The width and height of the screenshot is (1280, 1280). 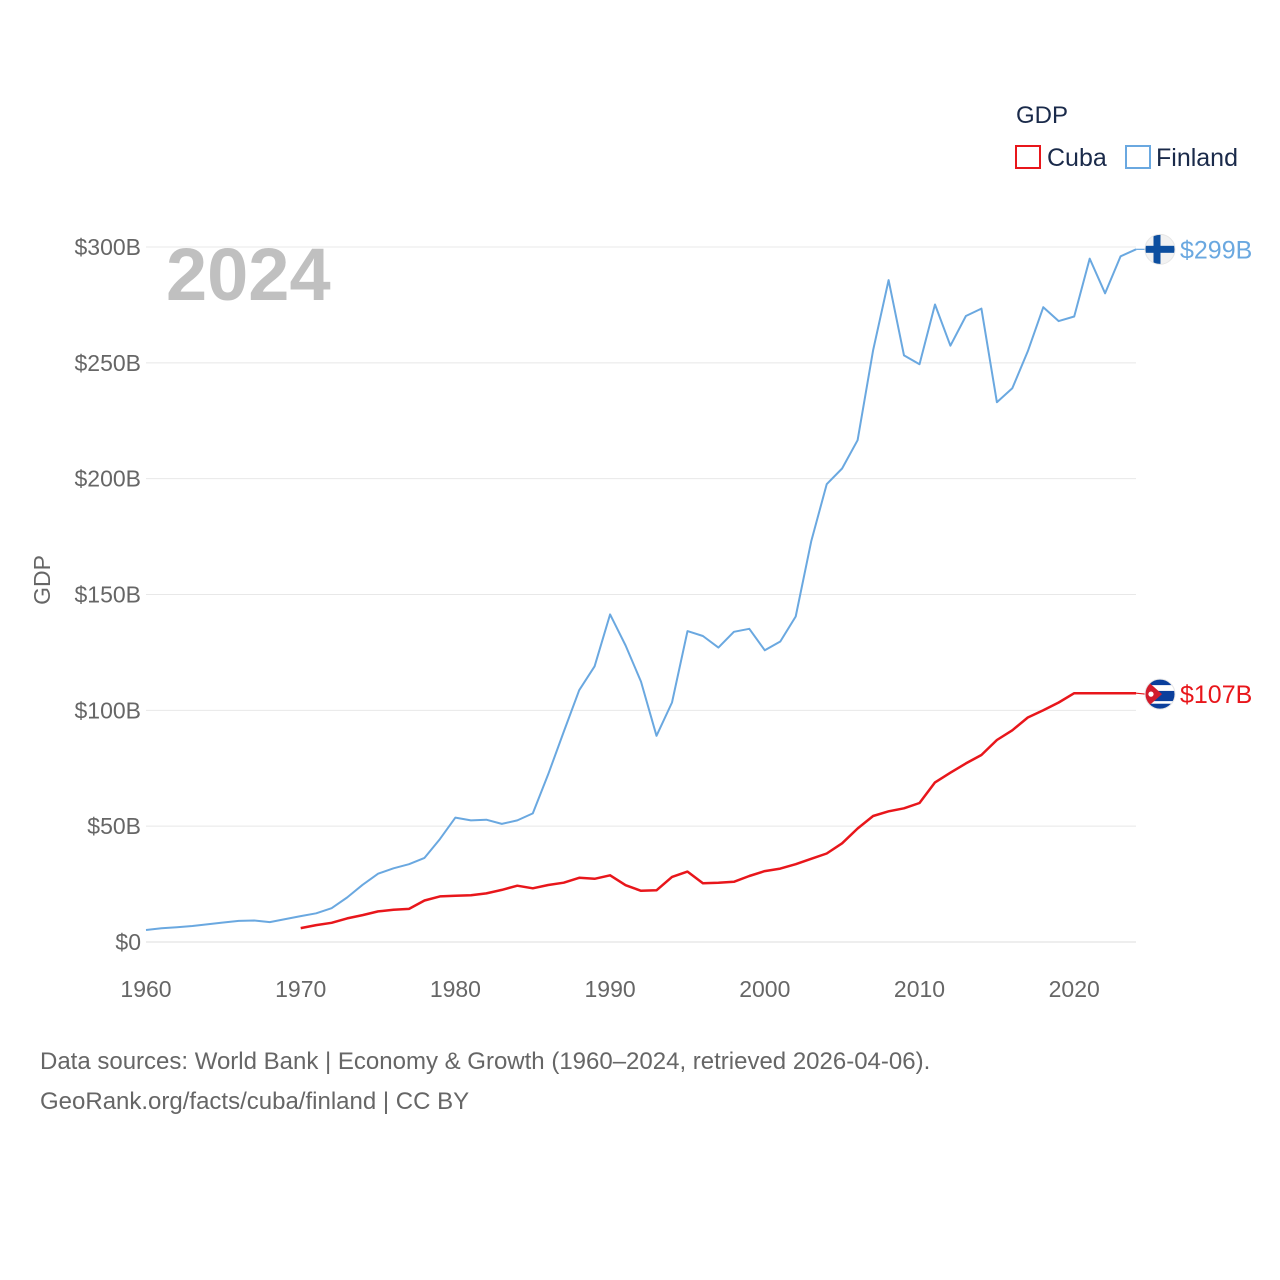 What do you see at coordinates (1141, 693) in the screenshot?
I see `leader-line-cuba` at bounding box center [1141, 693].